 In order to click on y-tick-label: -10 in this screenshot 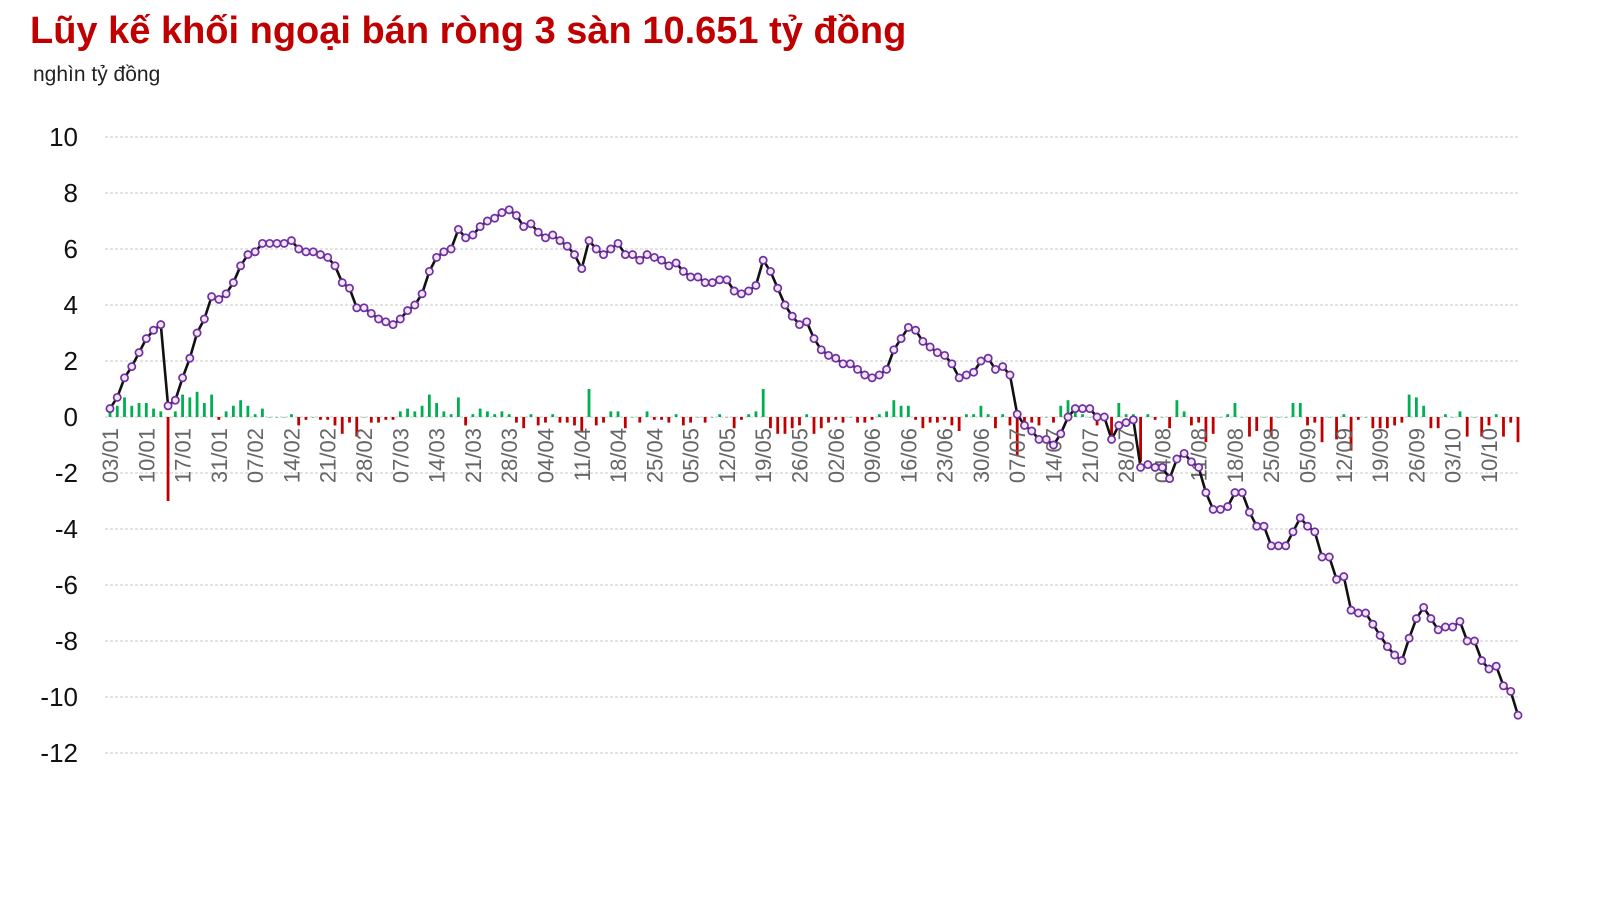, I will do `click(59, 697)`.